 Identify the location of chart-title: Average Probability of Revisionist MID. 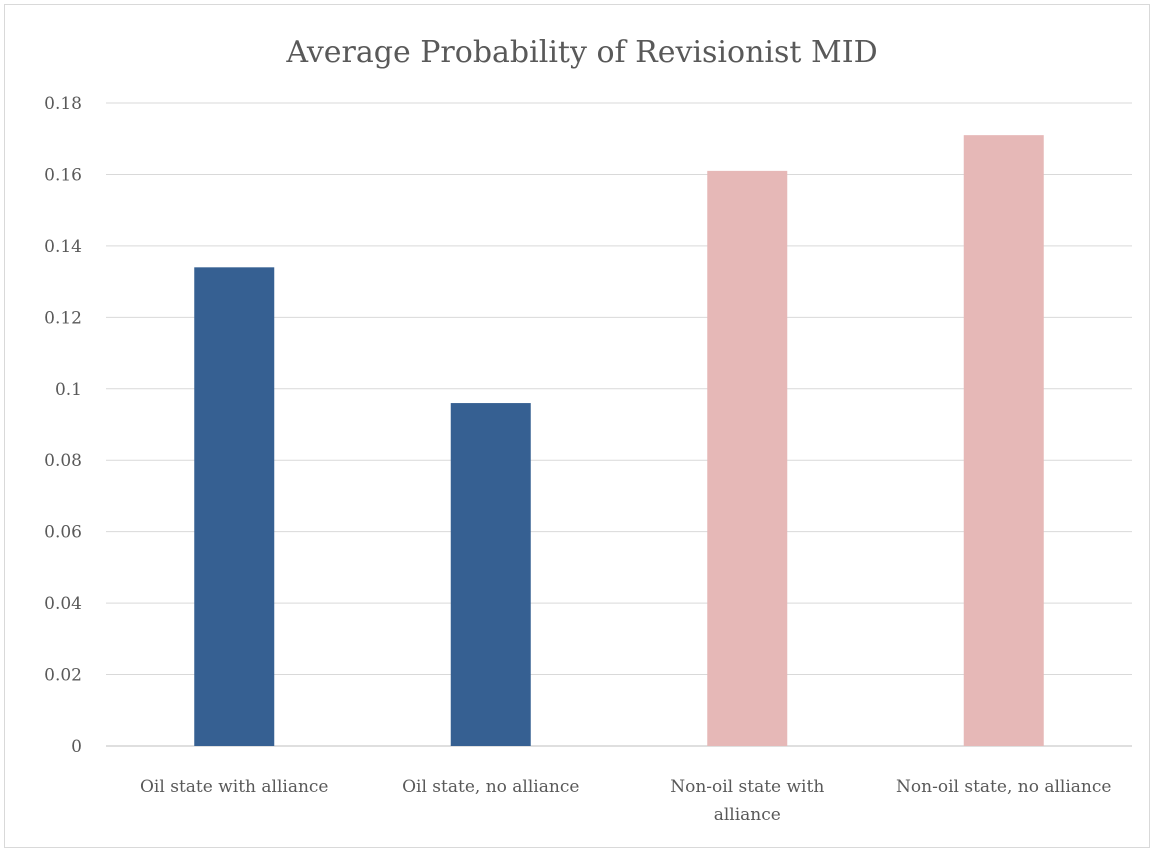
(581, 52).